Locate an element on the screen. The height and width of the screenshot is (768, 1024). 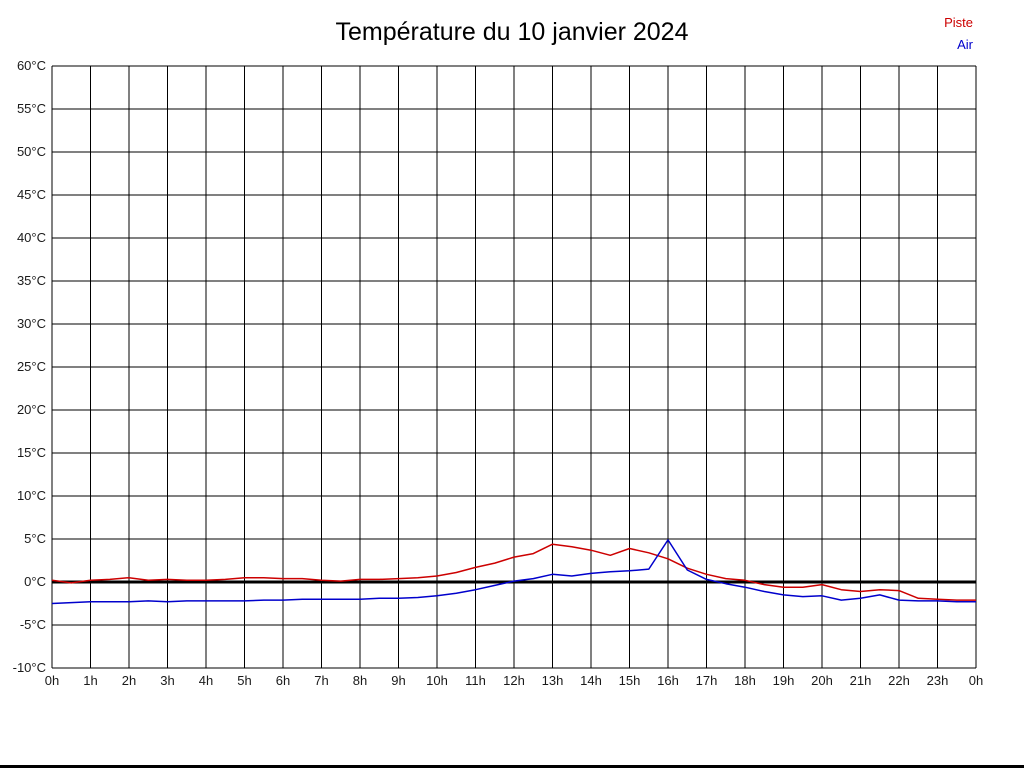
y-tick-label: 50°C is located at coordinates (31, 151).